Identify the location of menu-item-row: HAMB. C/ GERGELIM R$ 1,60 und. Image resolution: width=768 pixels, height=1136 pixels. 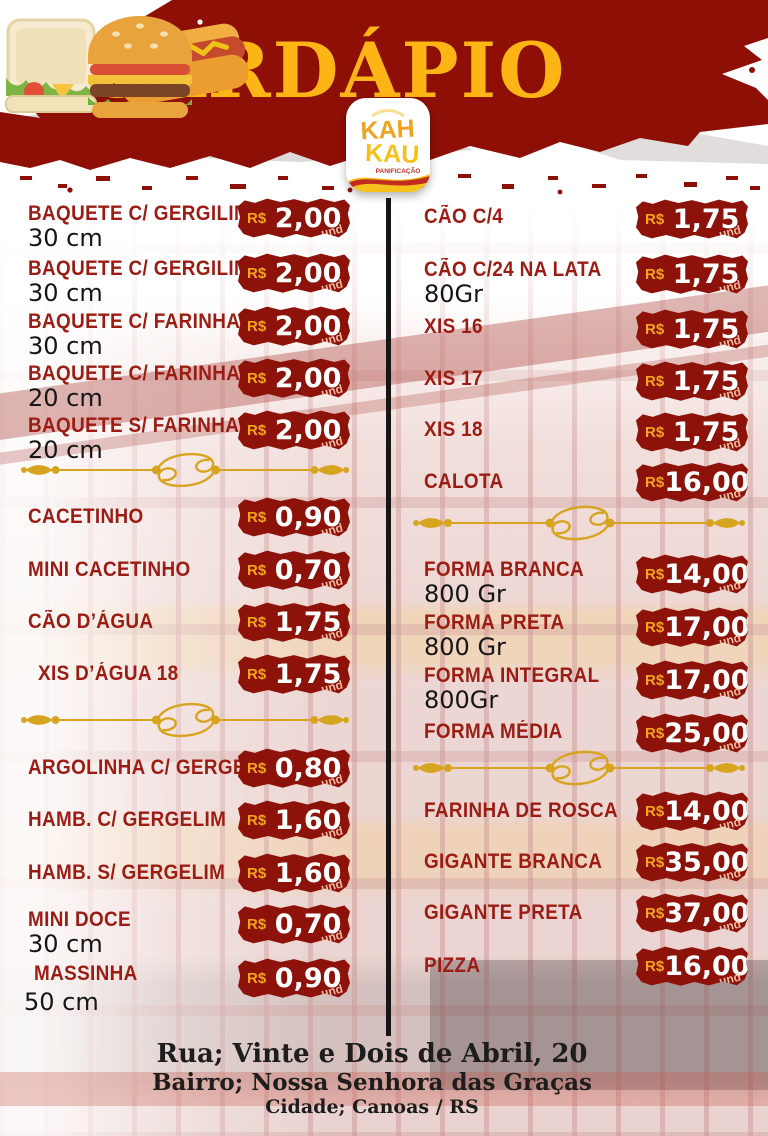
(188, 825).